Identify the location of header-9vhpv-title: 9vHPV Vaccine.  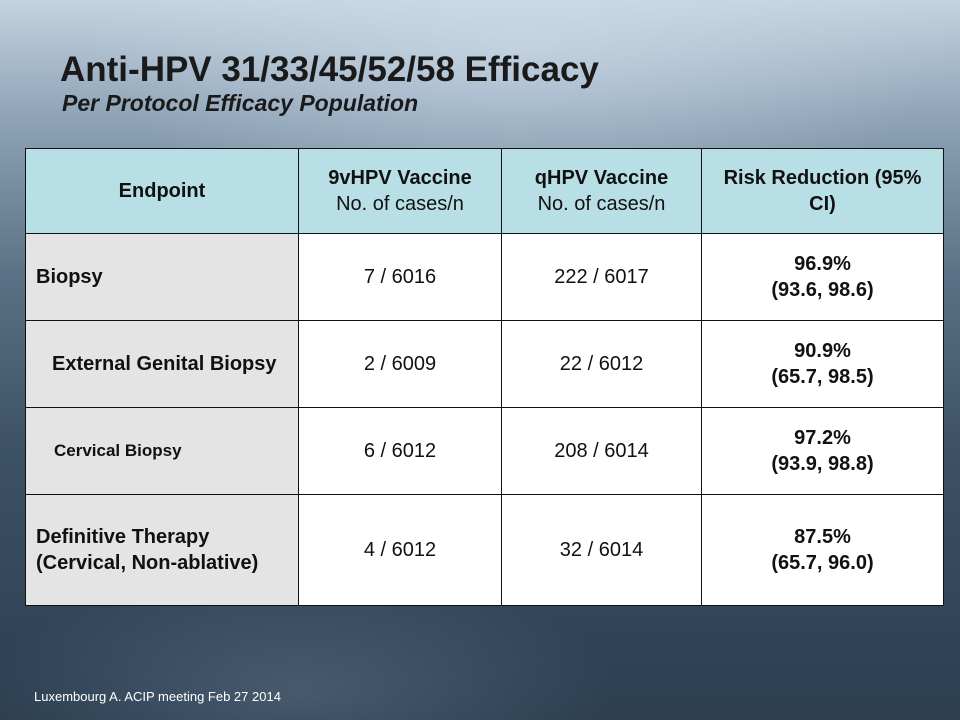
(400, 178).